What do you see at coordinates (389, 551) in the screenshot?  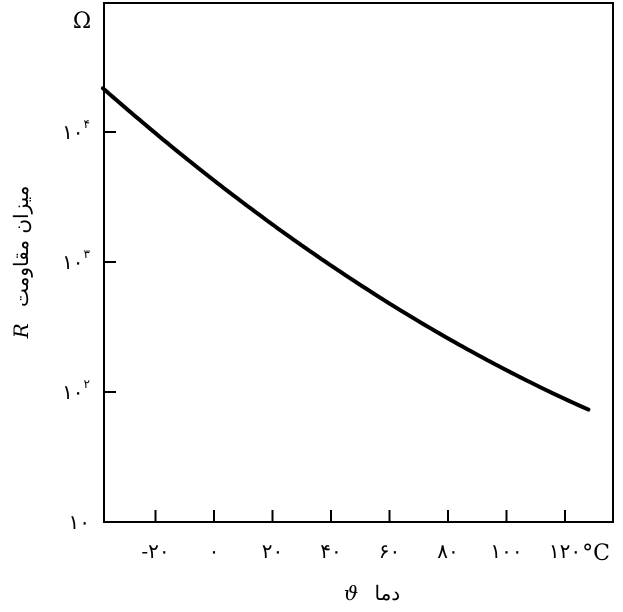 I see `x-tick-label: ۶۰` at bounding box center [389, 551].